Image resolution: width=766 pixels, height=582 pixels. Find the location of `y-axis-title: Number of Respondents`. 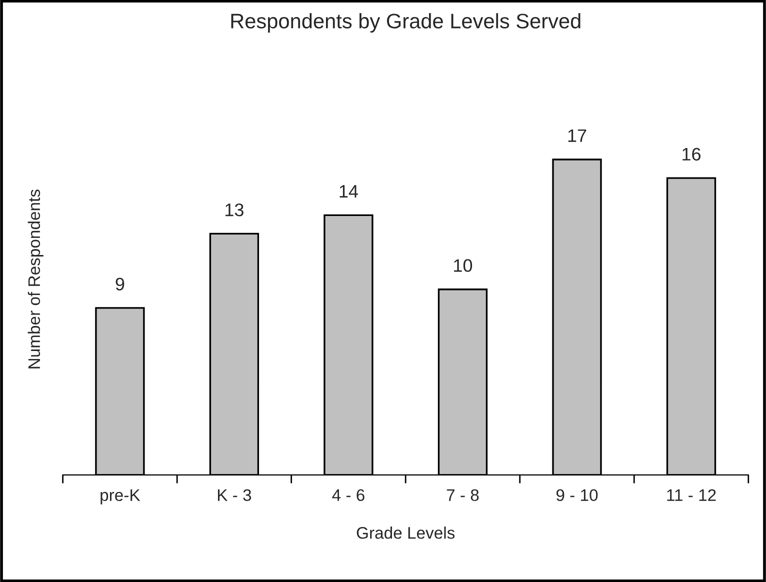

y-axis-title: Number of Respondents is located at coordinates (36, 279).